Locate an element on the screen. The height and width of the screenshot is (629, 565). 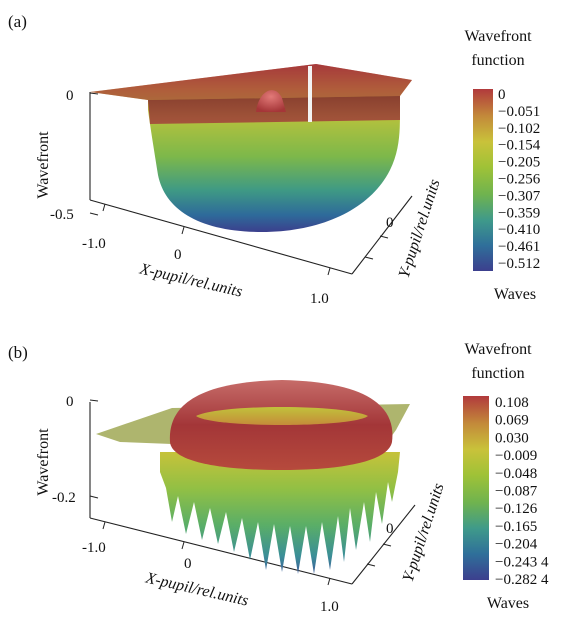
colorbar-tick-label: 0 is located at coordinates (502, 95).